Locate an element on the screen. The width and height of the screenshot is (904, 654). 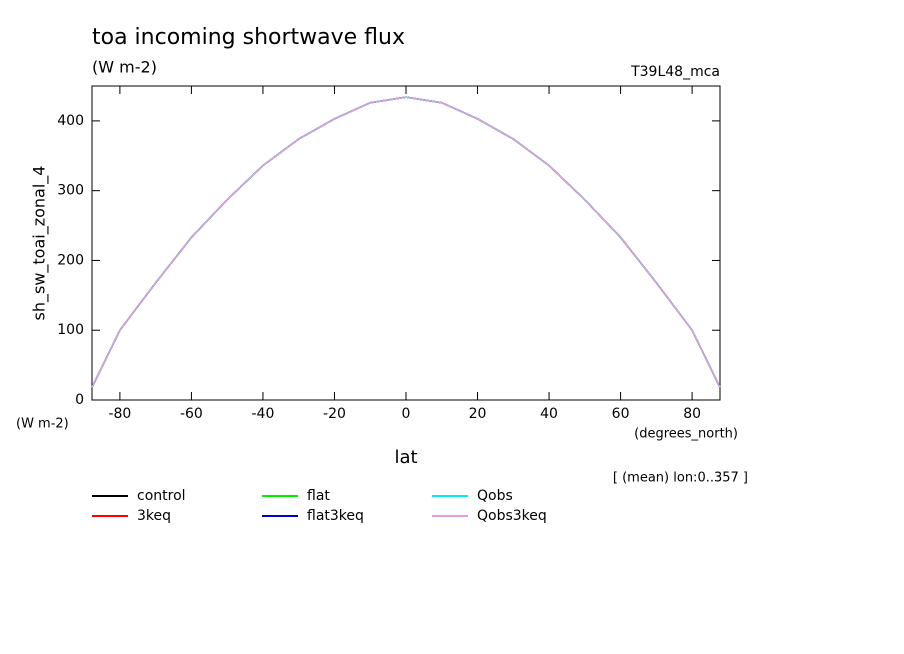
chart-title: toa incoming shortwave flux is located at coordinates (248, 37).